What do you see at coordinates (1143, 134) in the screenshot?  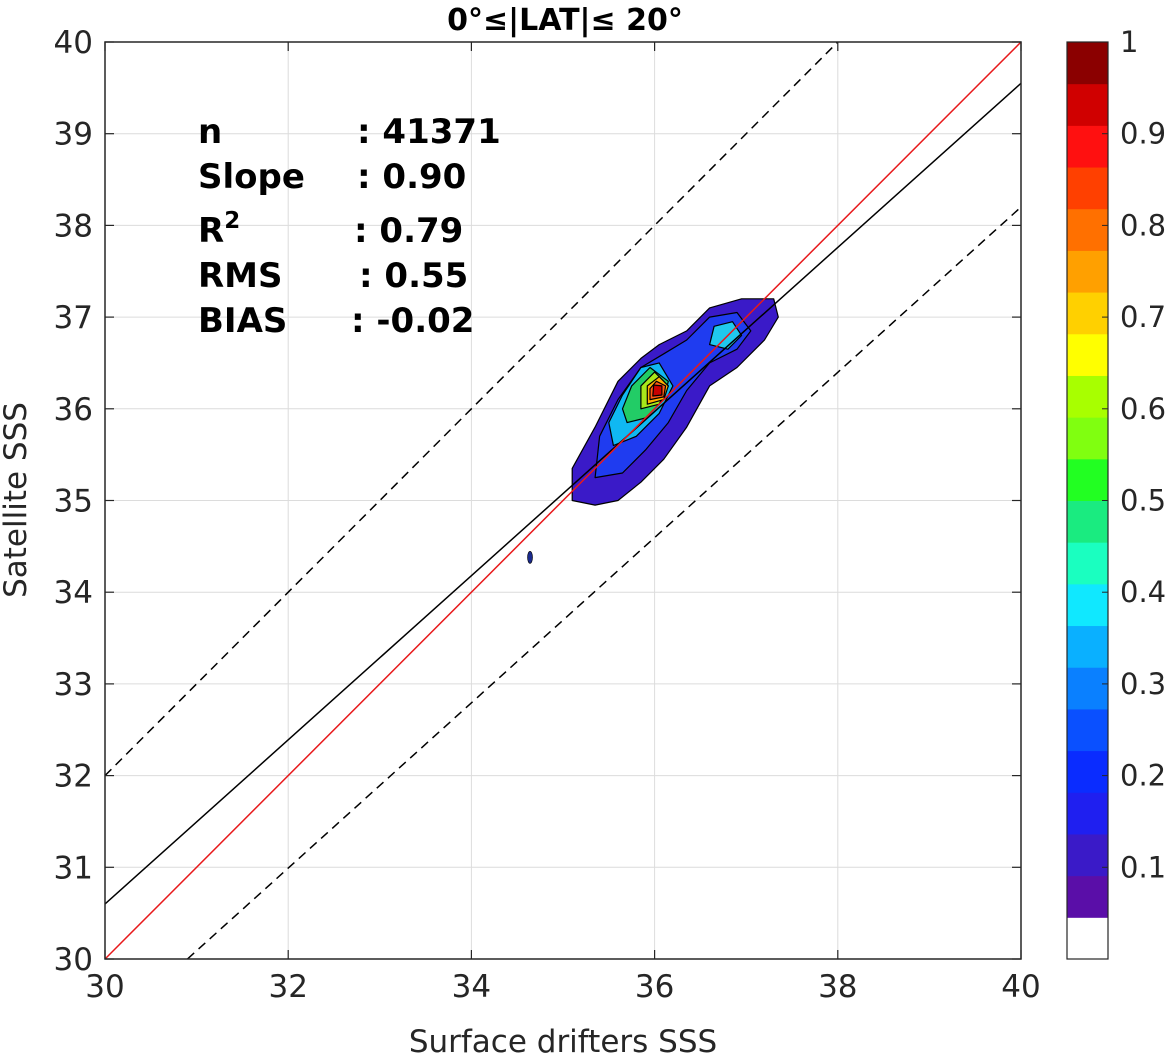 I see `colorbar-tick-label: 0.9` at bounding box center [1143, 134].